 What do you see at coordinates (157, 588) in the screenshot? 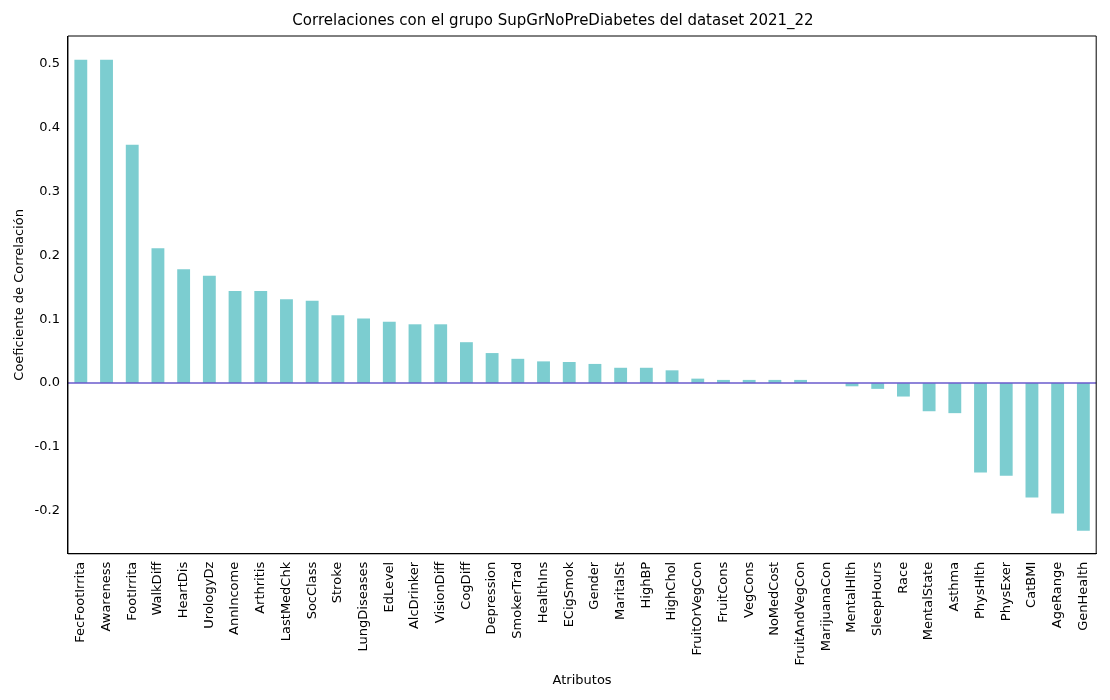
I see `x-tick-label: WalkDiff` at bounding box center [157, 588].